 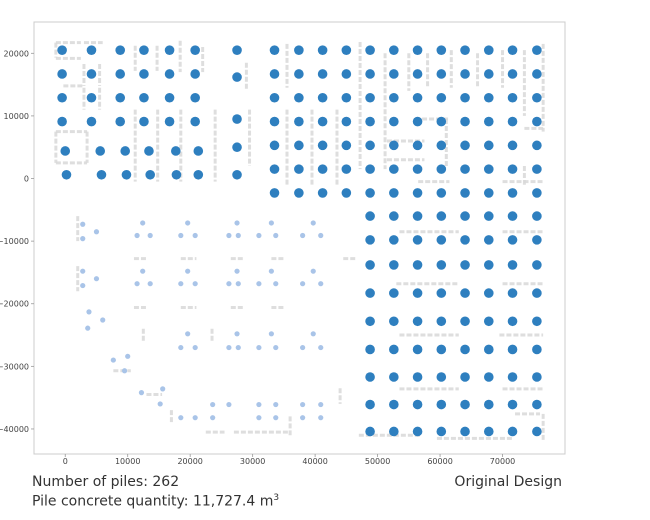 I want to click on y-tick-label: −40000, so click(x=14, y=429).